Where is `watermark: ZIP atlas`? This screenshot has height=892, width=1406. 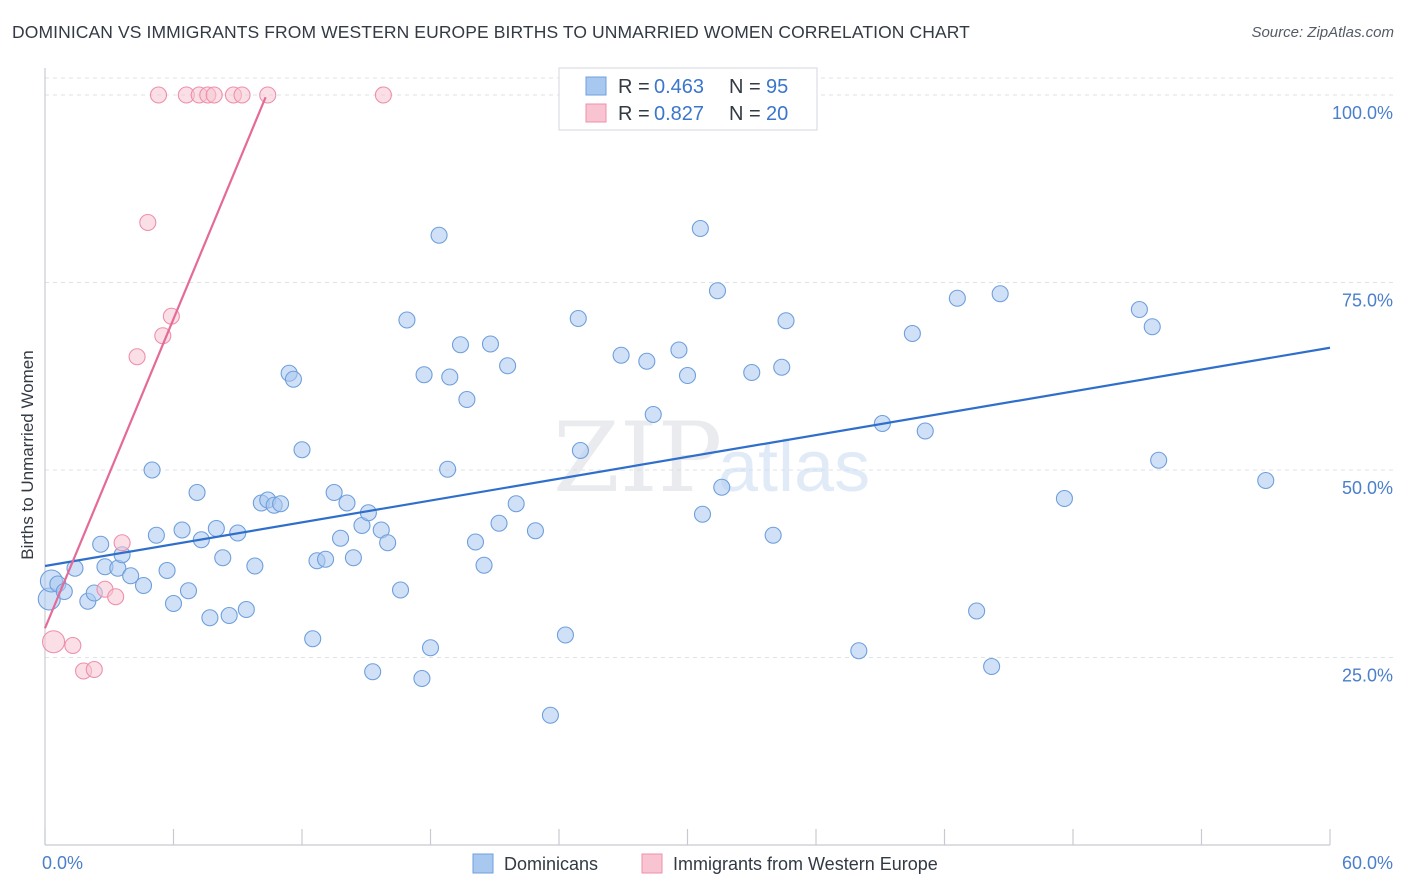
watermark: ZIP atlas is located at coordinates (711, 458).